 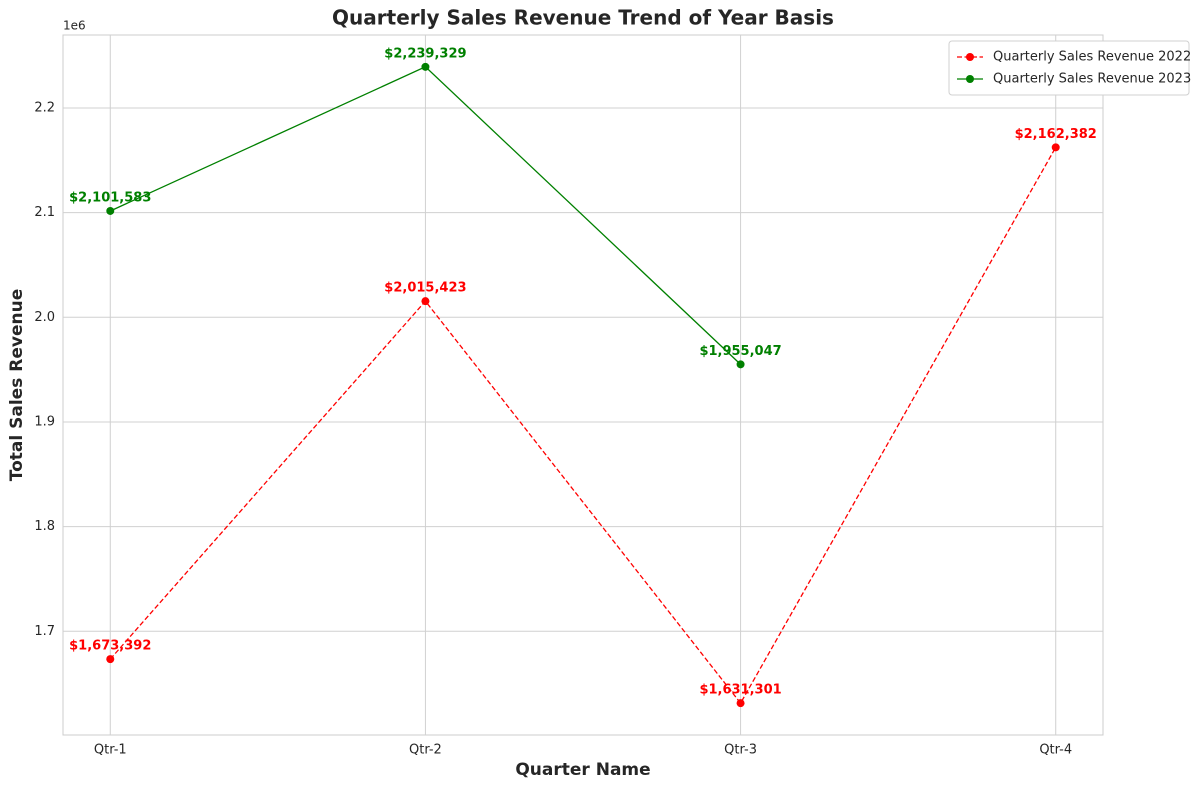 What do you see at coordinates (44, 212) in the screenshot?
I see `y-tick-label: 2.1` at bounding box center [44, 212].